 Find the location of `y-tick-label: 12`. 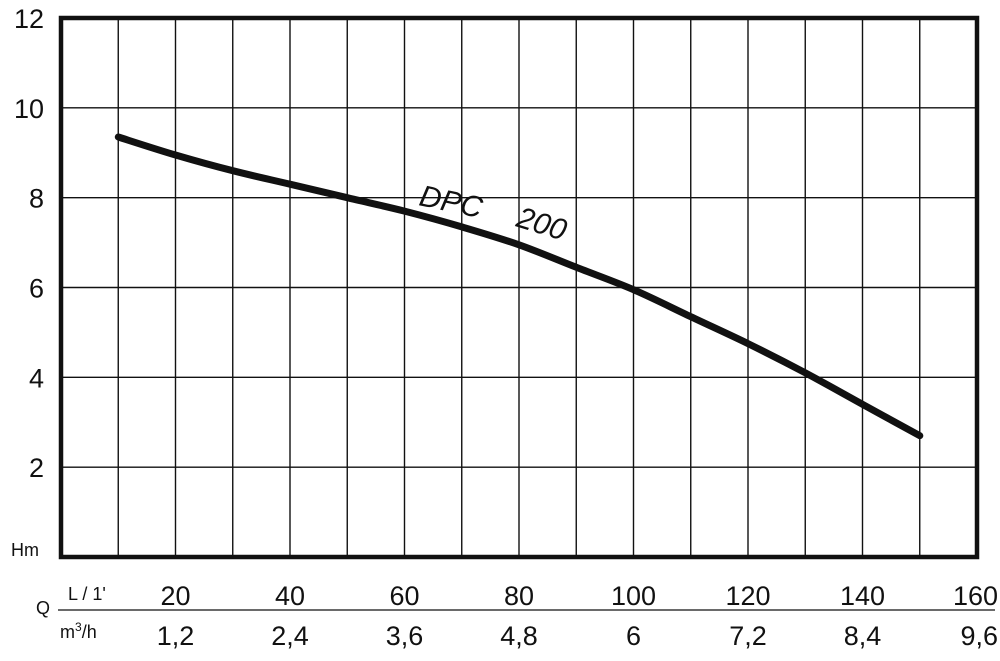

y-tick-label: 12 is located at coordinates (29, 19).